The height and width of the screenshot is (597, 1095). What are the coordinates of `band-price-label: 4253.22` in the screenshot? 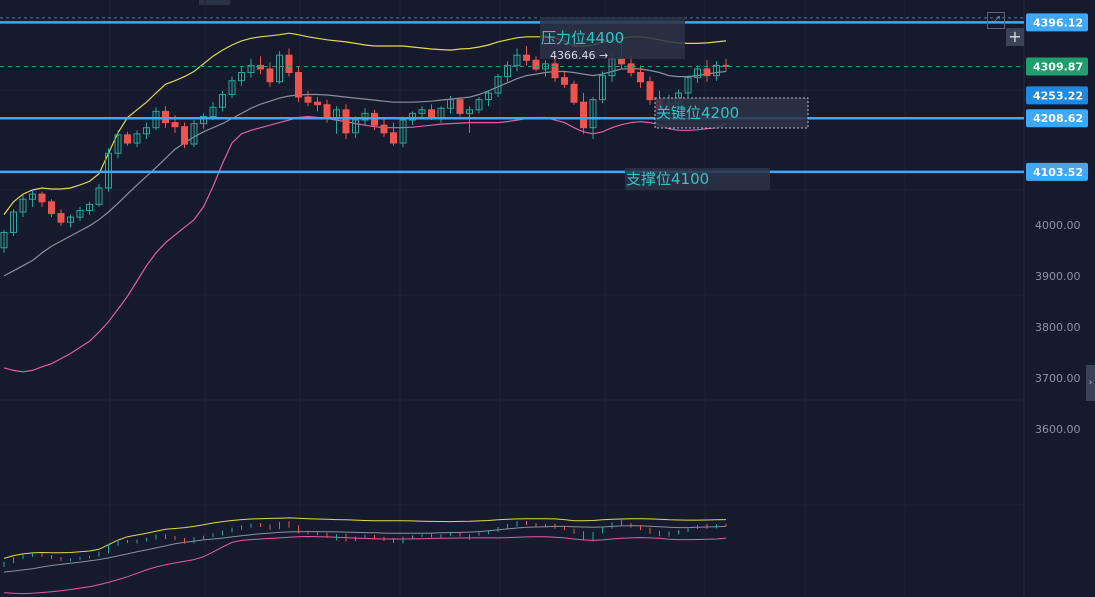 It's located at (1058, 95).